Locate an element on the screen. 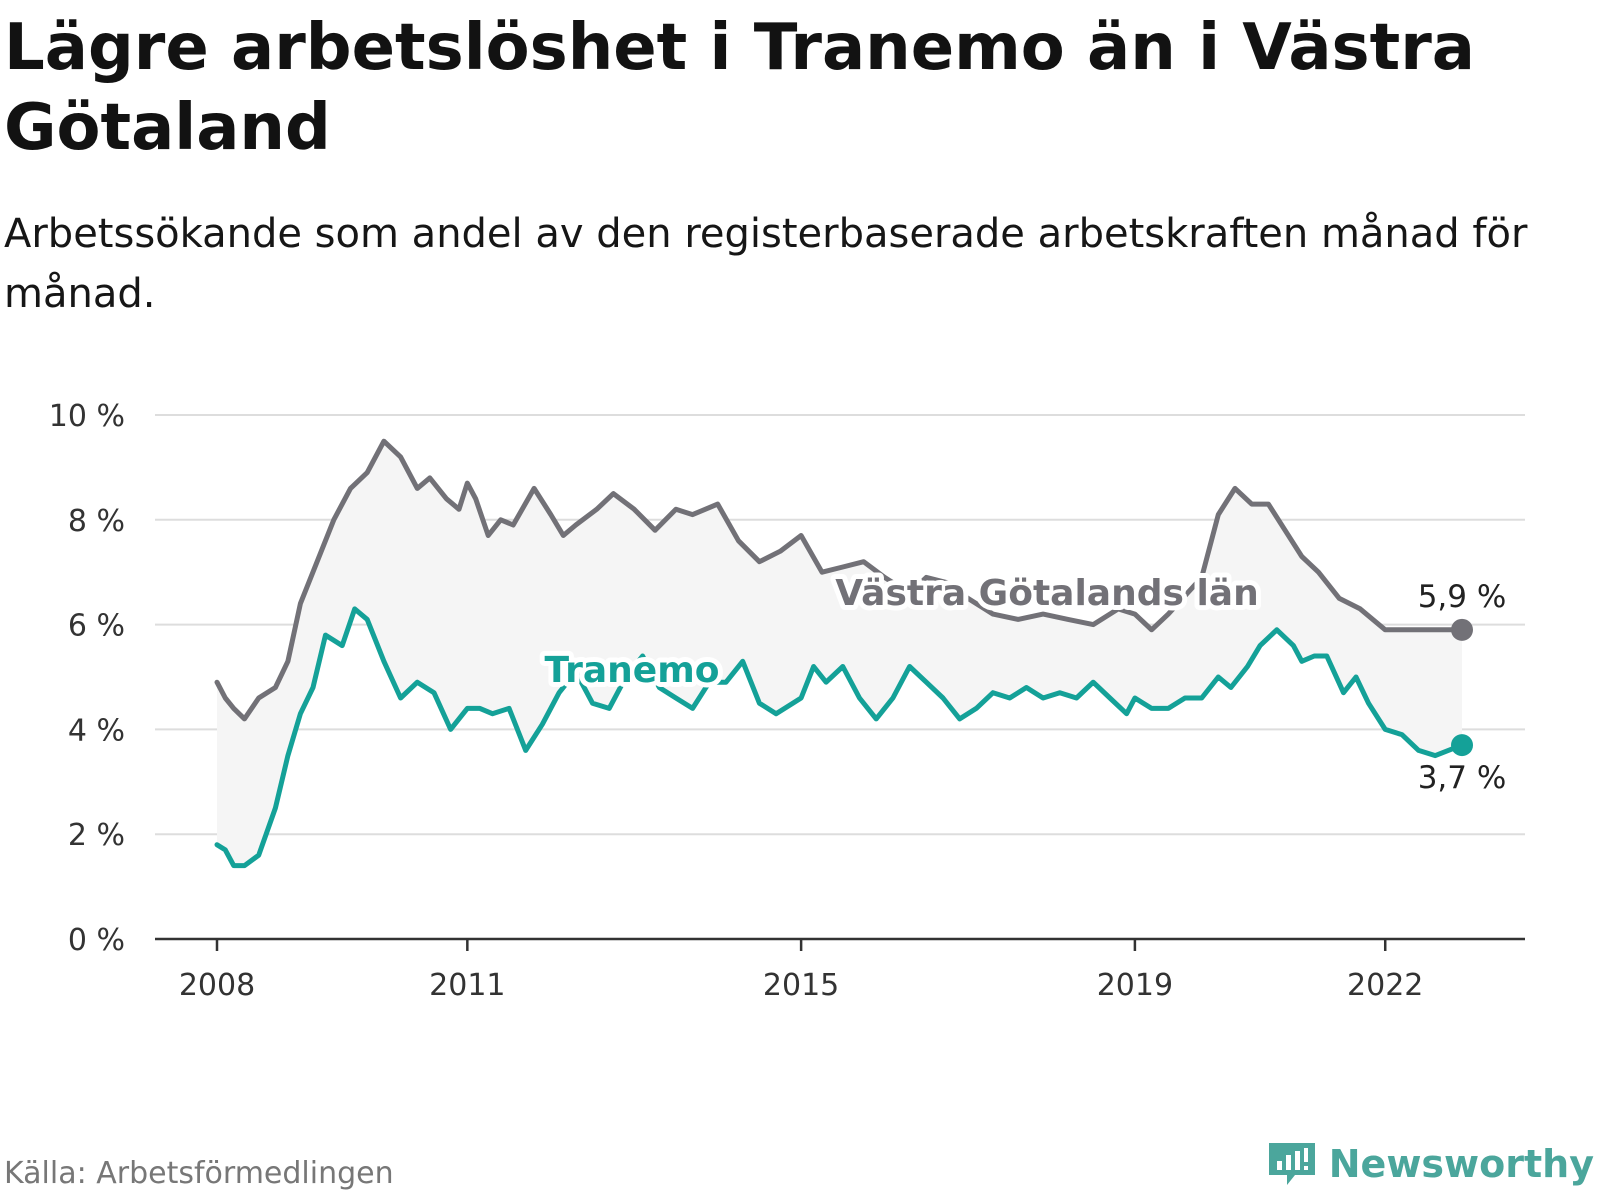 The width and height of the screenshot is (1600, 1200). x-tick-label: 2015 is located at coordinates (801, 985).